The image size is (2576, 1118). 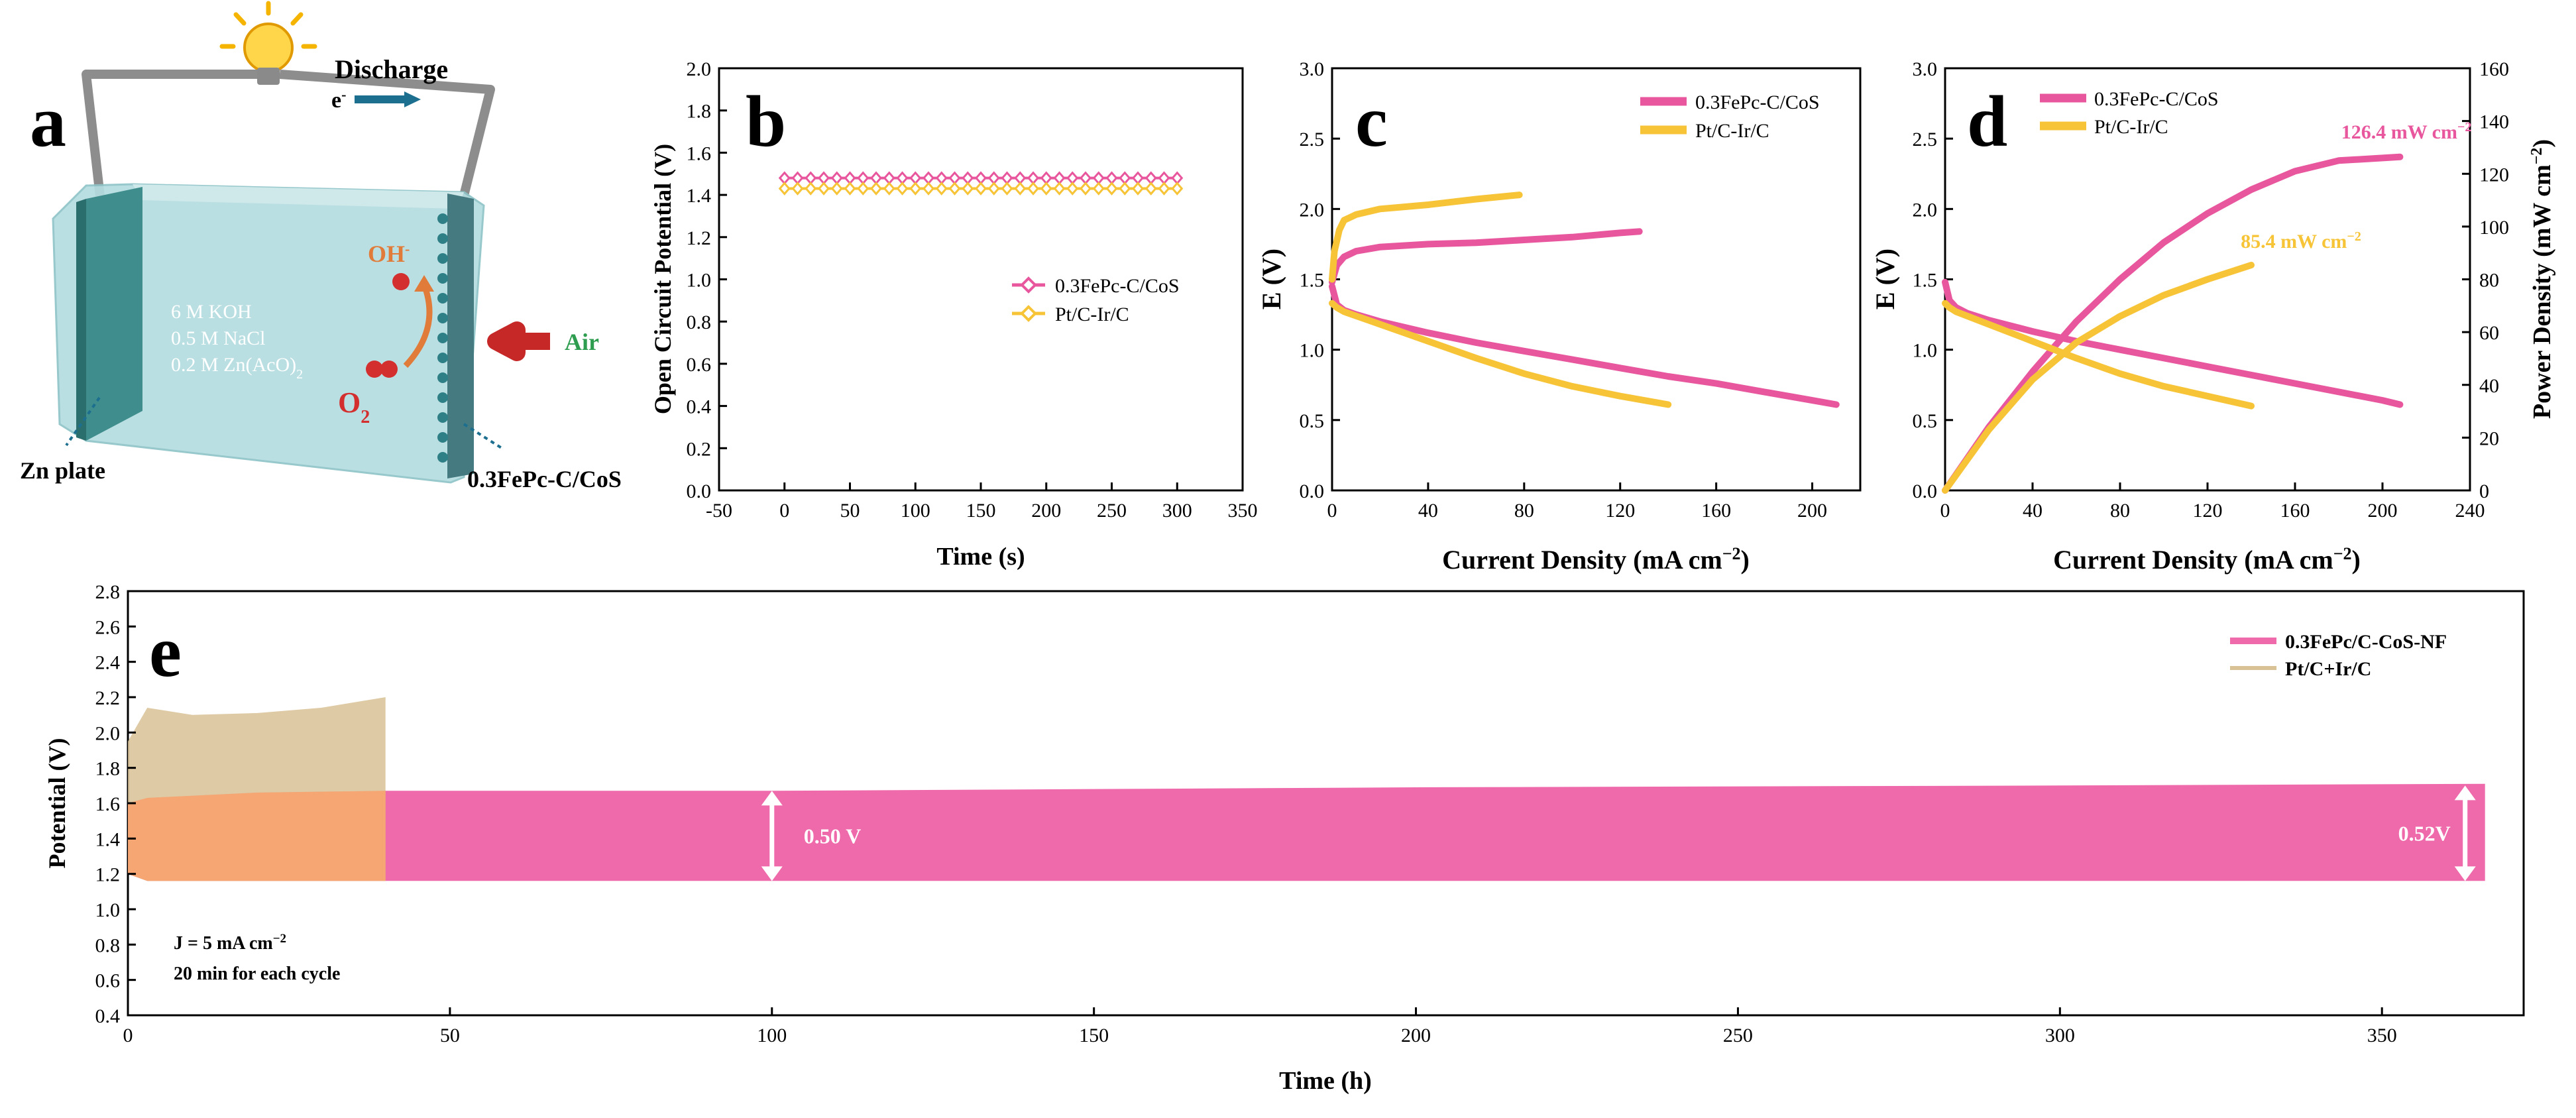 What do you see at coordinates (401, 281) in the screenshot?
I see `hydroxide-molecule-icon` at bounding box center [401, 281].